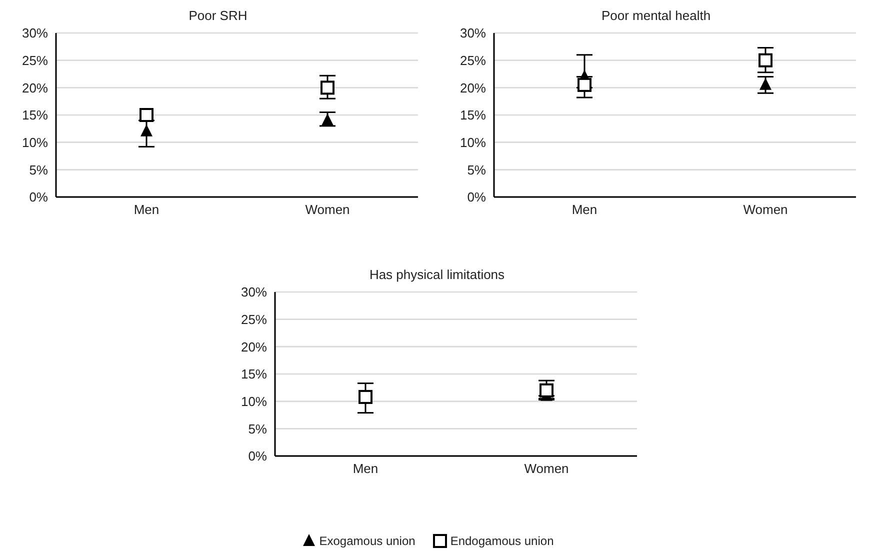 The image size is (874, 560). I want to click on chart-title: Poor mental health, so click(656, 15).